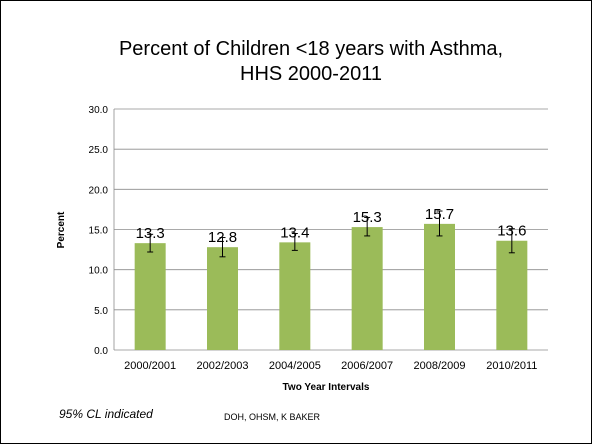  I want to click on value-labels: 13.3 12.8 13.4 15.3 15.7 13.6, so click(331, 226).